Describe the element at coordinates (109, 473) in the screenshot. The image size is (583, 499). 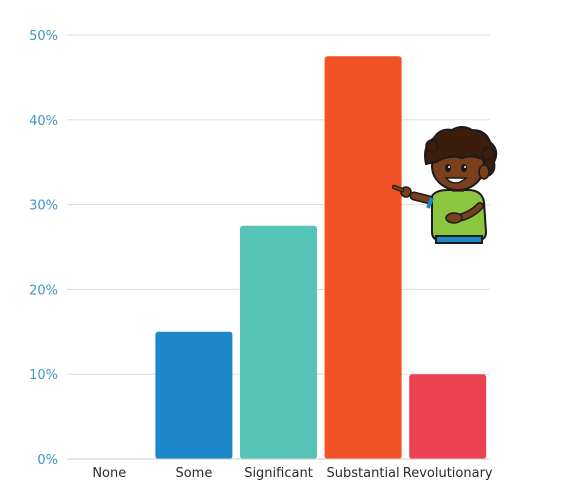
I see `x-tick-label: None` at that location.